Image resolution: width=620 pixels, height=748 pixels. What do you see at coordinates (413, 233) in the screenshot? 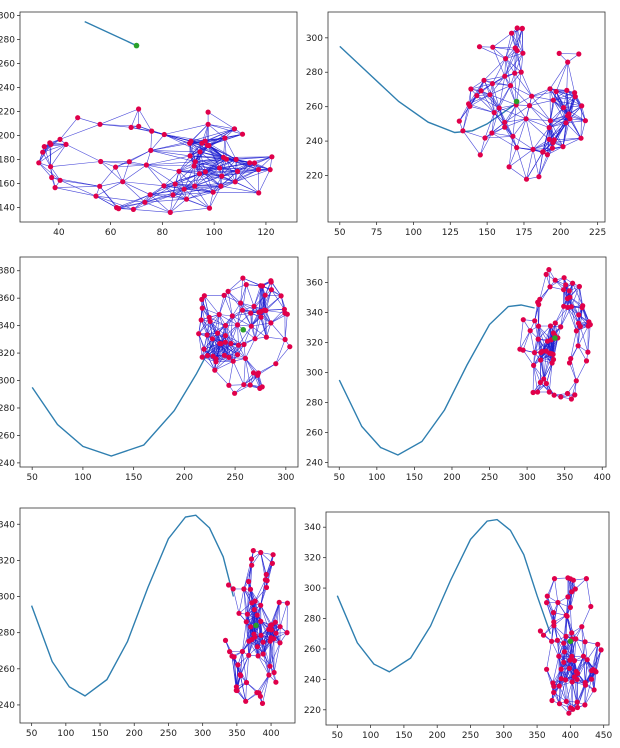
I see `x-tick-label: 100` at bounding box center [413, 233].